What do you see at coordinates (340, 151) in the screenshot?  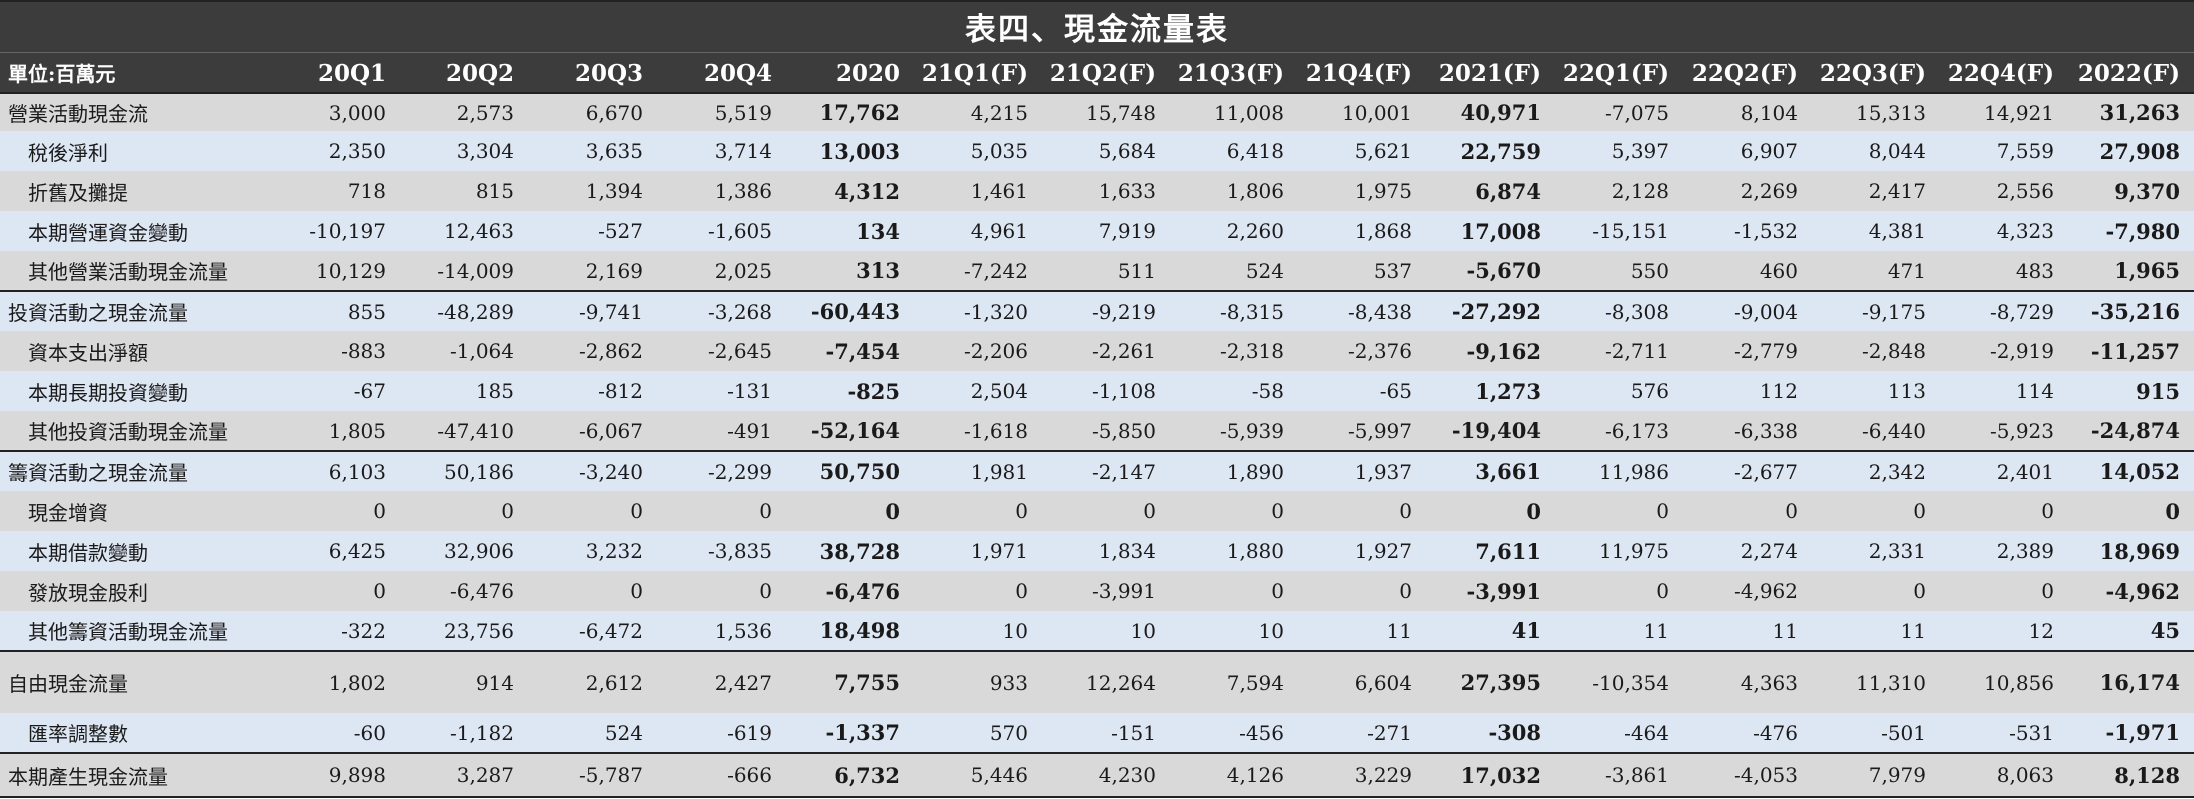 I see `table-cell: 2,350` at bounding box center [340, 151].